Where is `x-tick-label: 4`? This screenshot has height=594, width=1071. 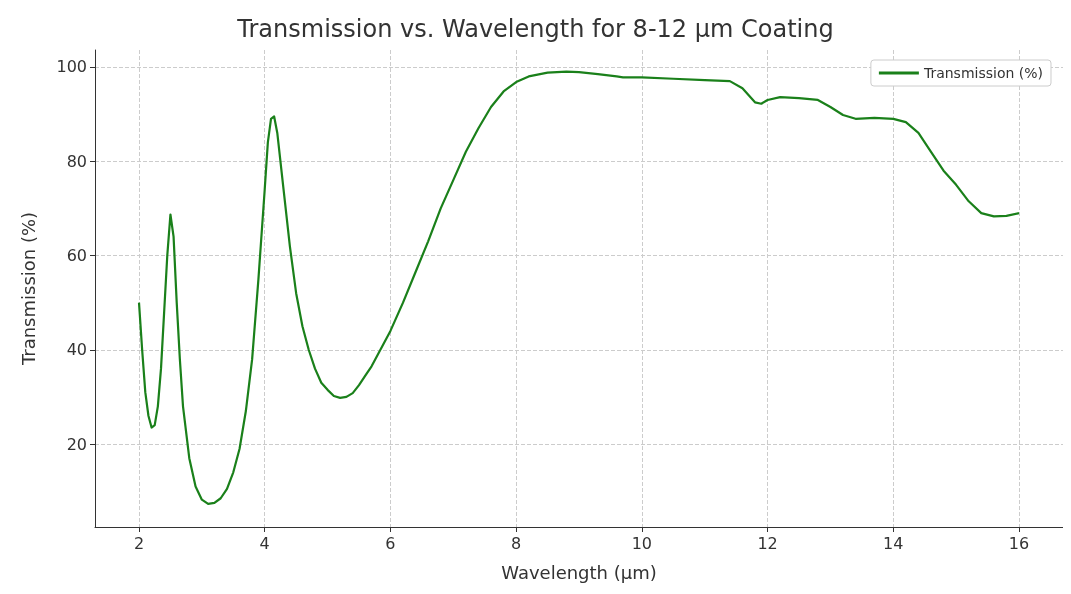
x-tick-label: 4 is located at coordinates (264, 543).